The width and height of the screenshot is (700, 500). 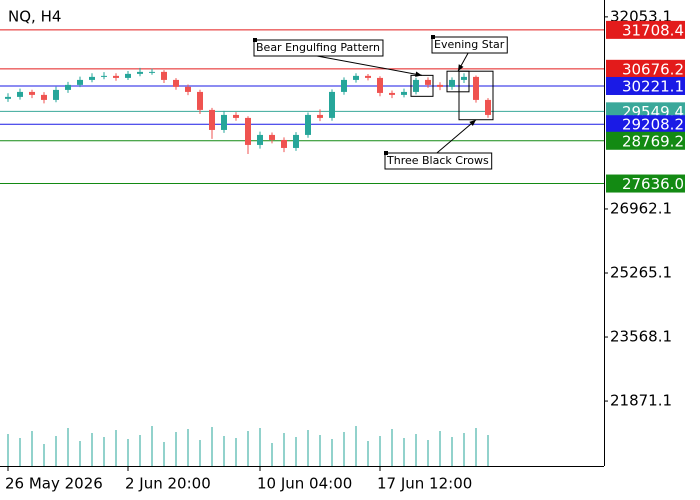 What do you see at coordinates (304, 484) in the screenshot?
I see `x-tick-label: 10 Jun 04:00` at bounding box center [304, 484].